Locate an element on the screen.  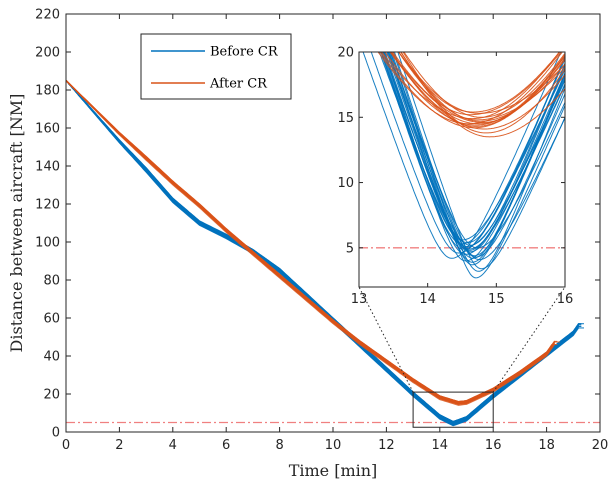
x-tick-label: 14 is located at coordinates (440, 445).